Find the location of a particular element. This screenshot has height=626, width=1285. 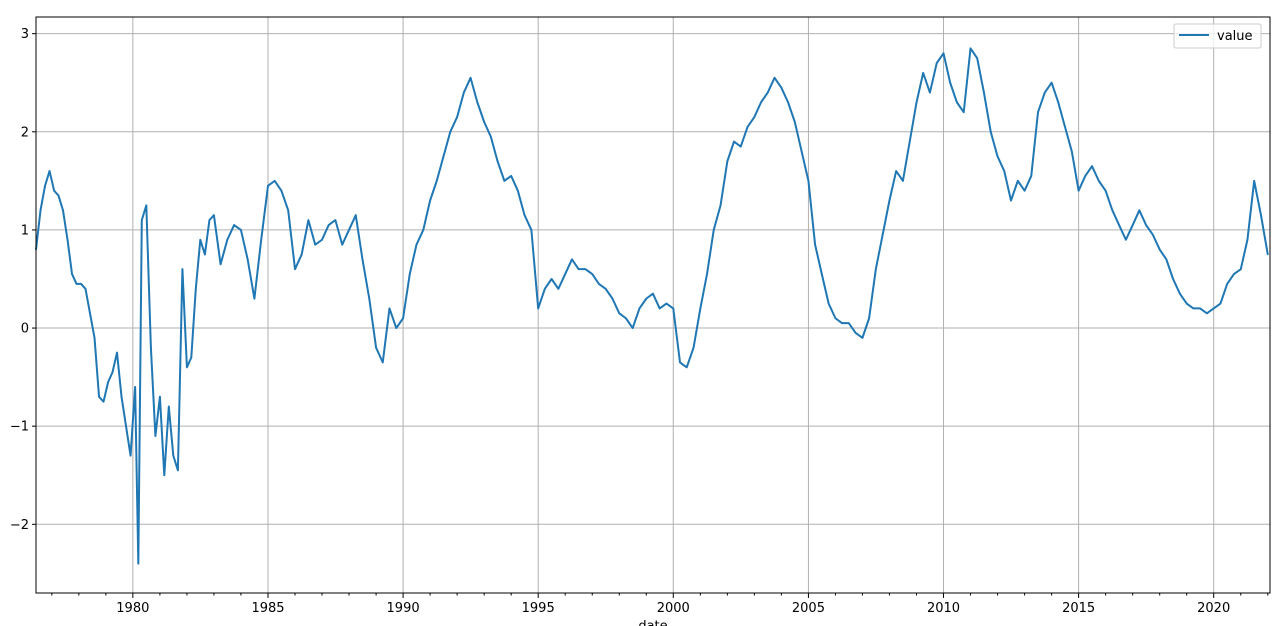

y-tick-labels: −2 −1 0 1 2 3 is located at coordinates (19, 280).